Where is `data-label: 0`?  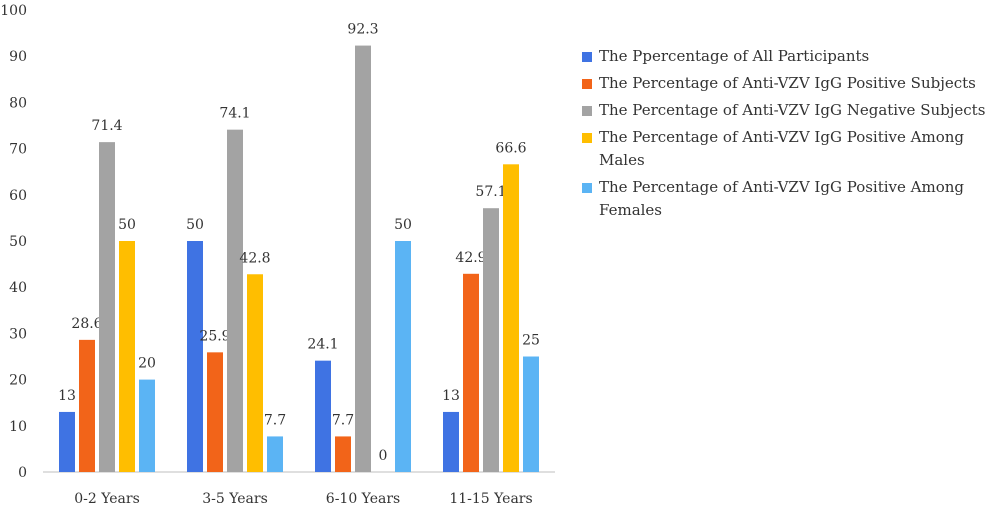 data-label: 0 is located at coordinates (383, 456).